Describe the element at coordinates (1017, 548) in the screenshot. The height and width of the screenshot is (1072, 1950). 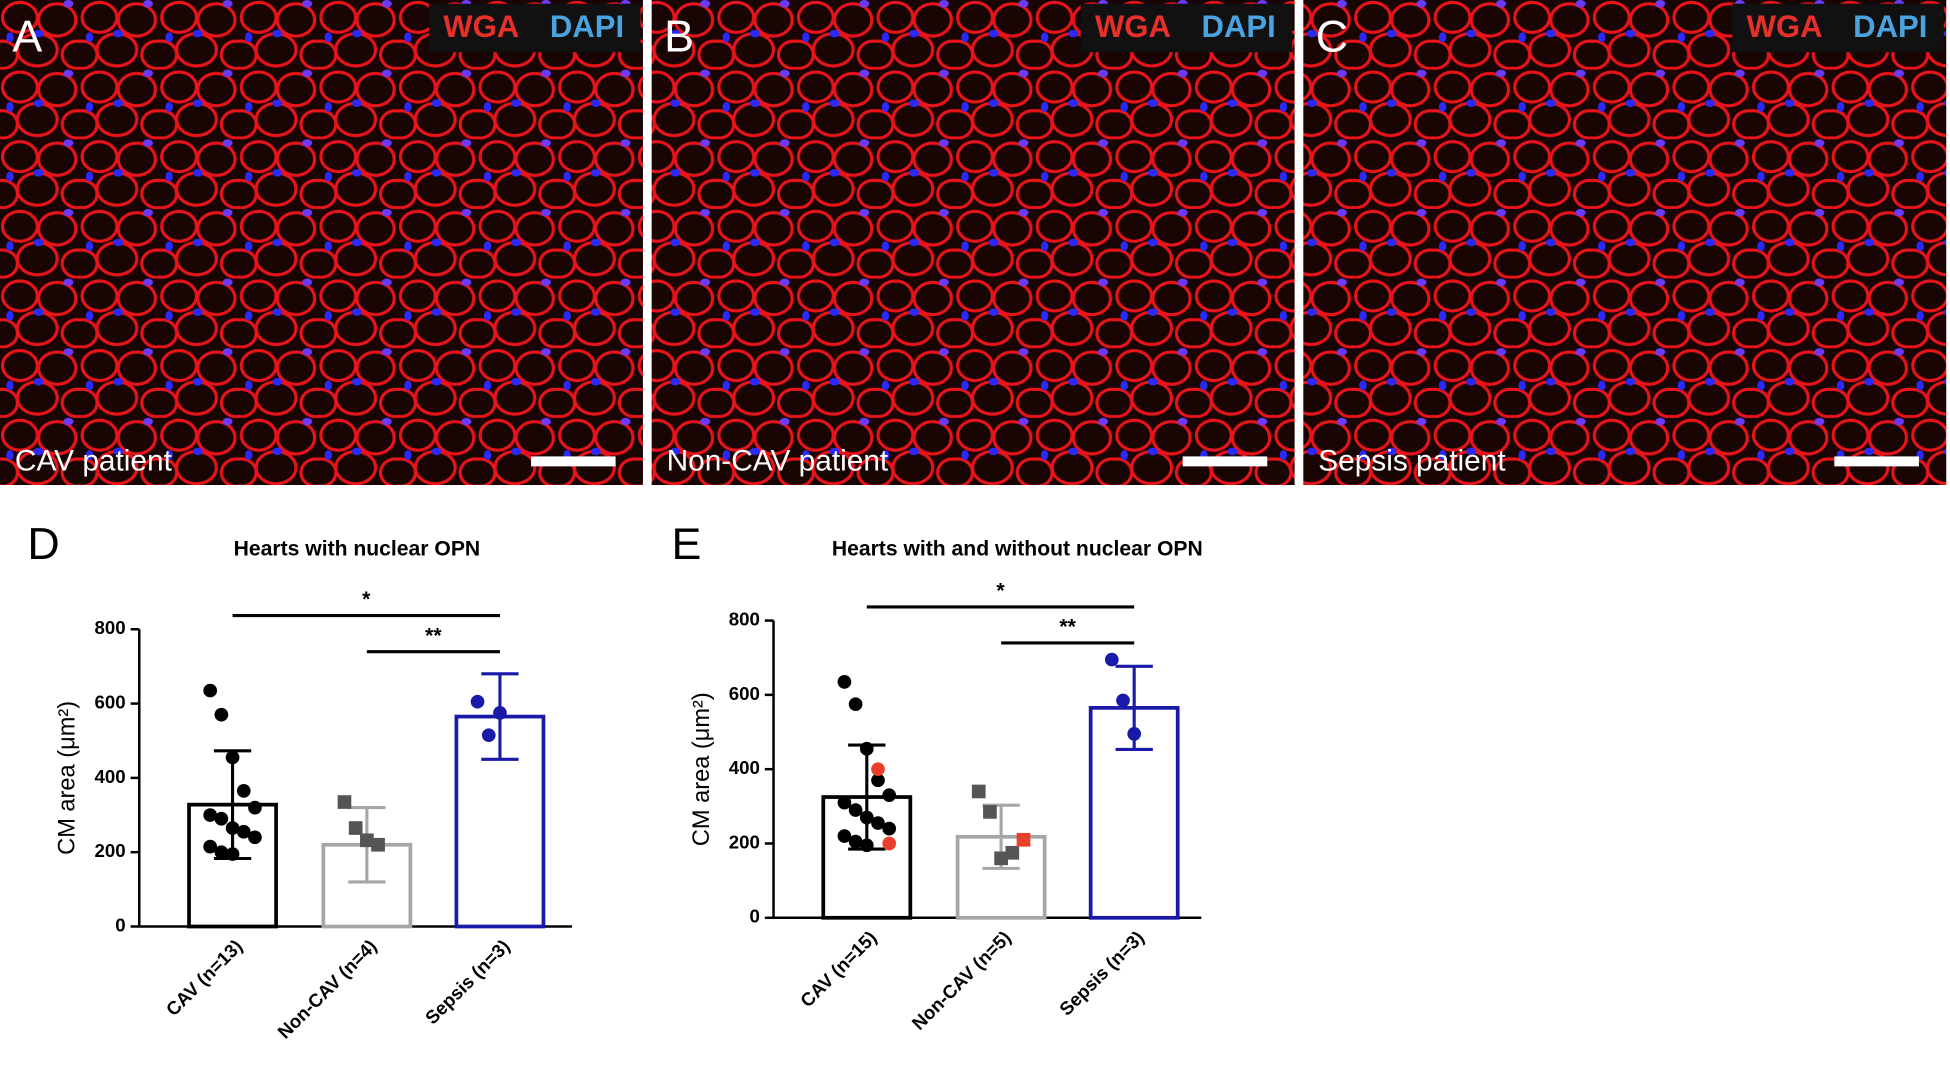
I see `chart-title: Hearts with and without nuclear OPN` at that location.